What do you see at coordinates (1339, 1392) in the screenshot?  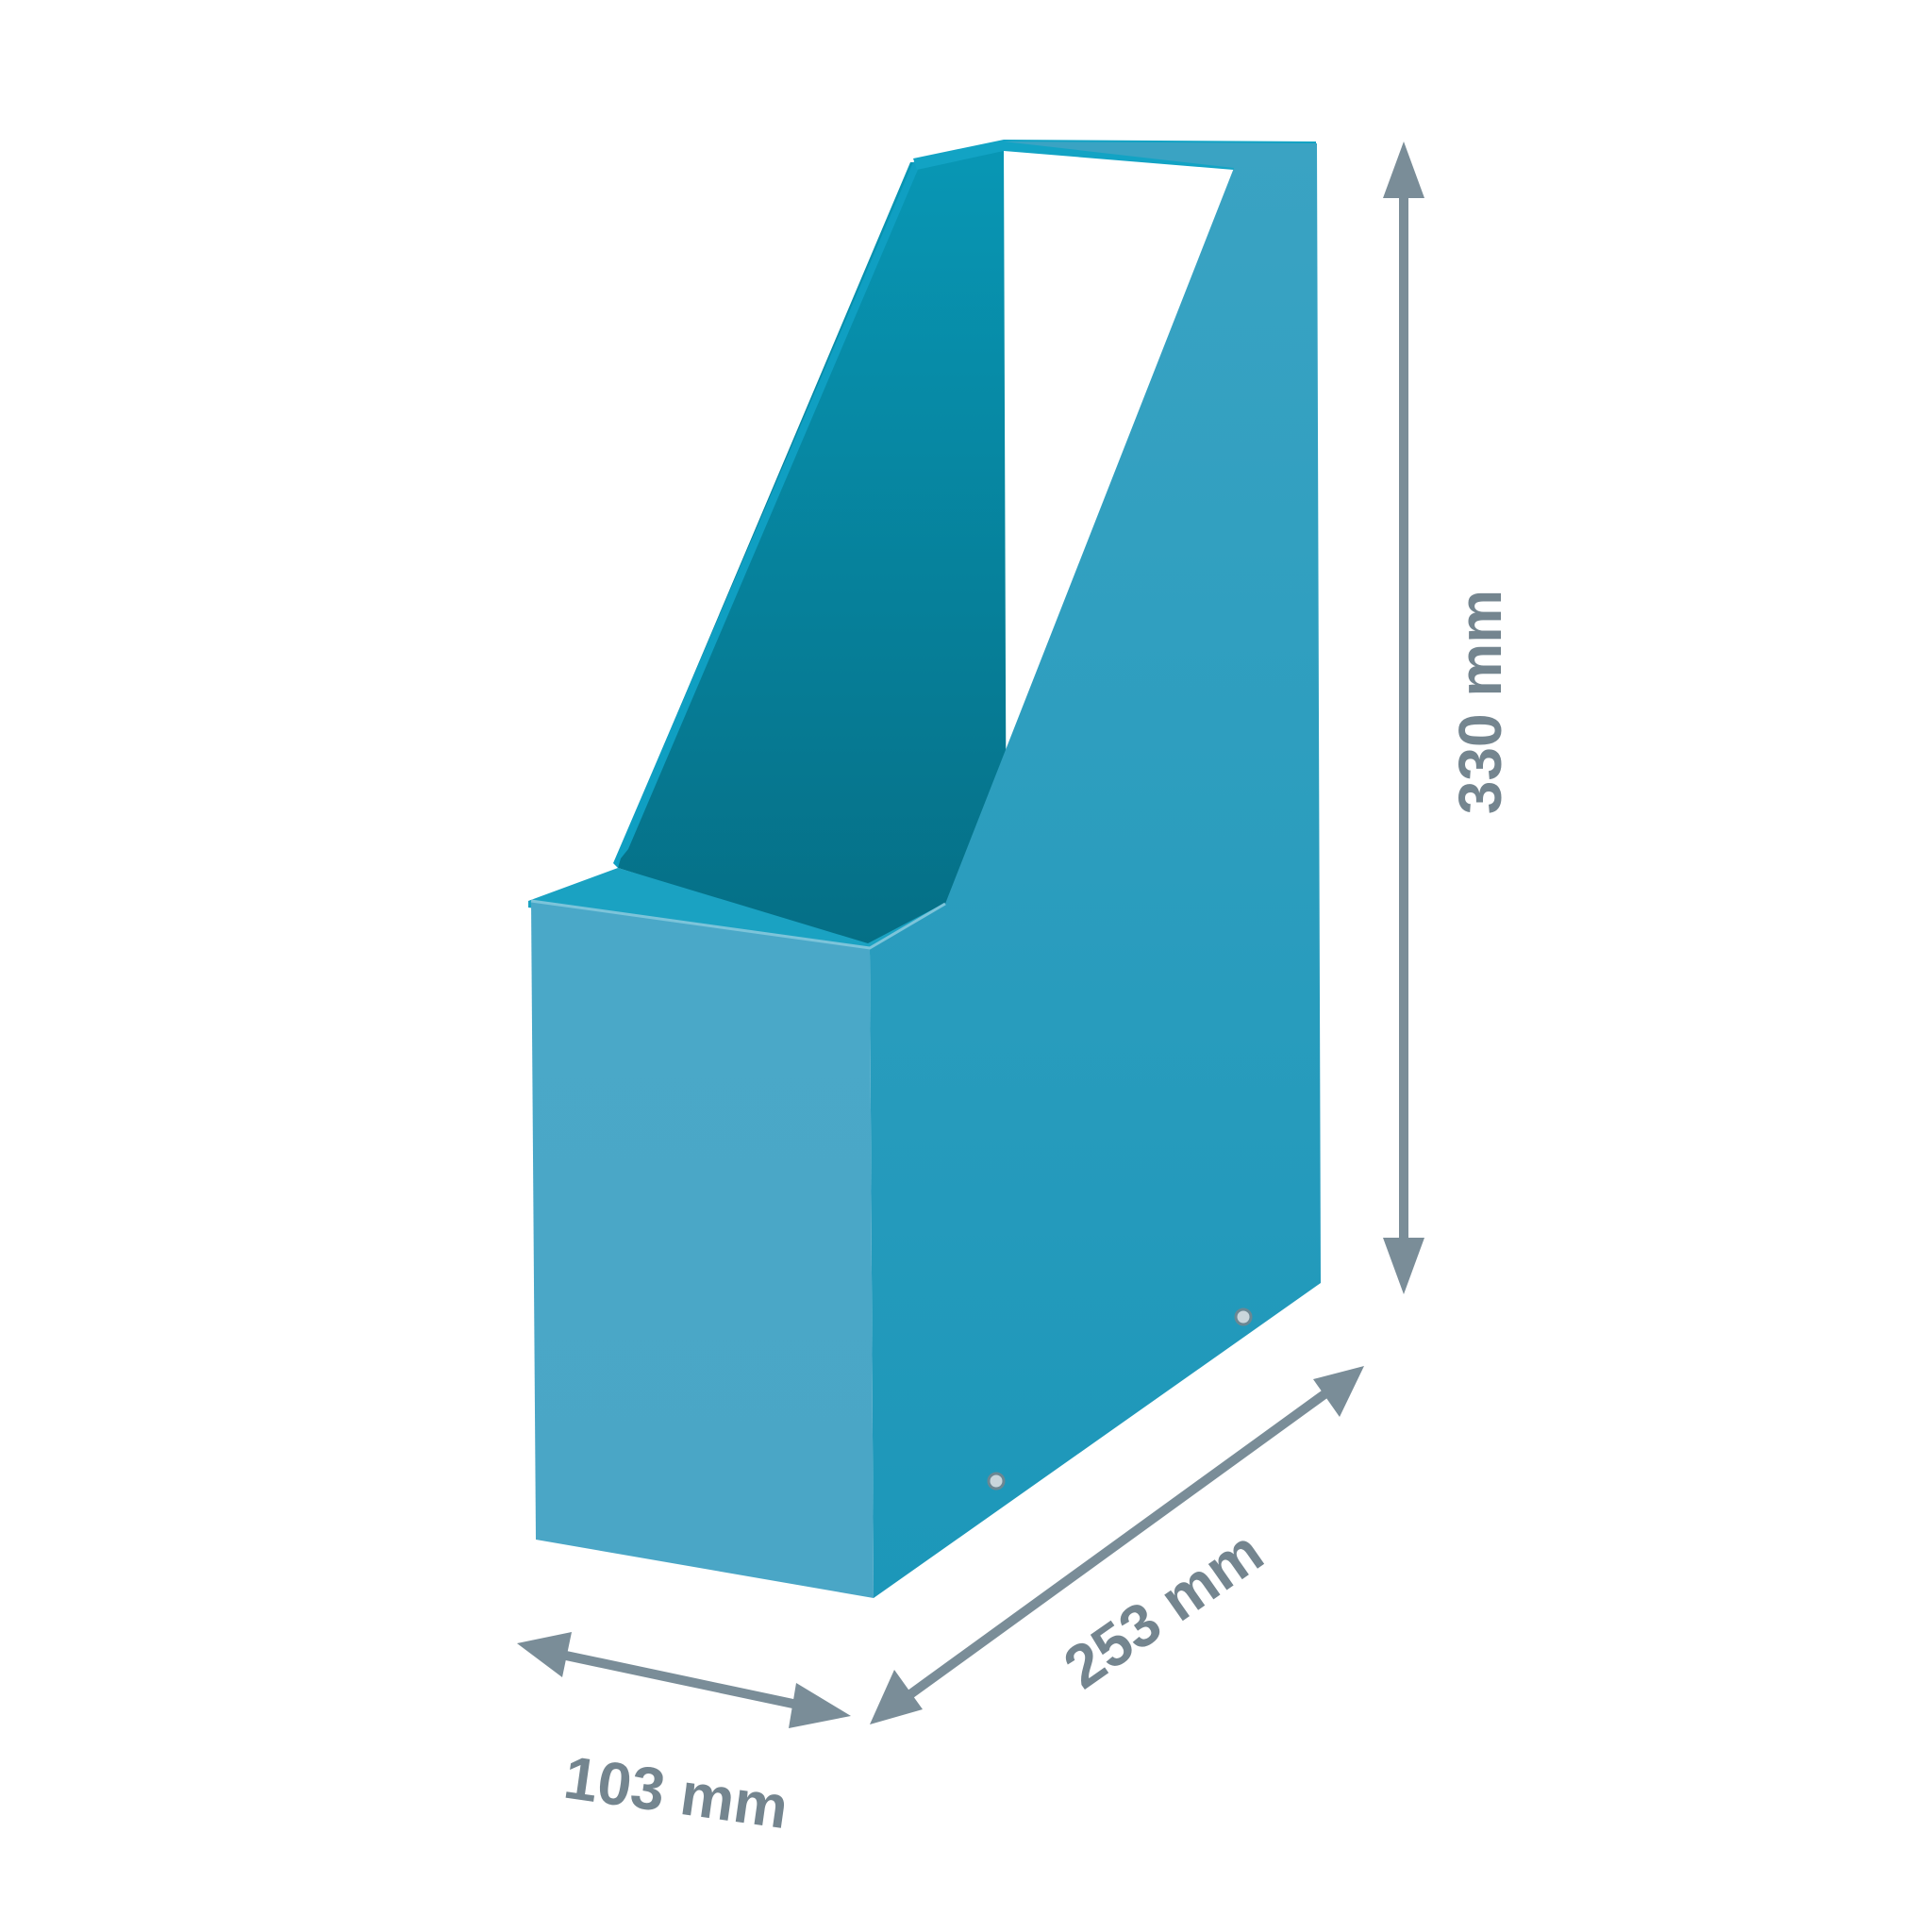 I see `arrow-head-up-right-icon` at bounding box center [1339, 1392].